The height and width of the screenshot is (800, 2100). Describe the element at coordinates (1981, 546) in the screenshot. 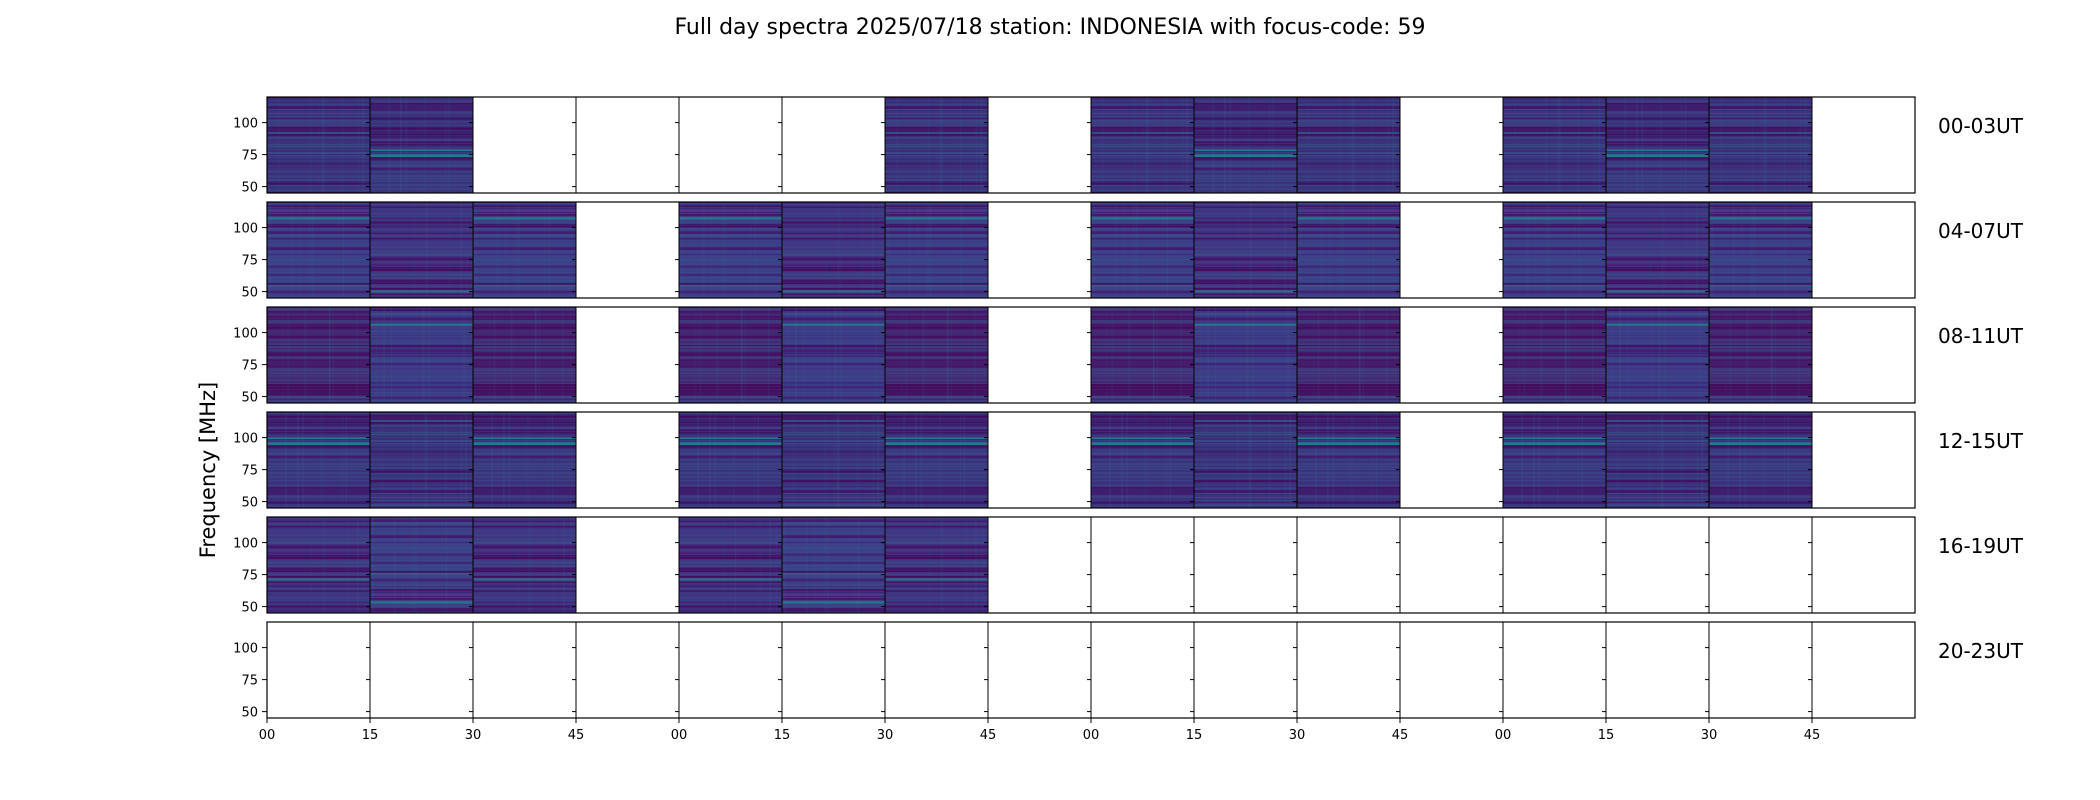

I see `row-label: 16-19UT` at that location.